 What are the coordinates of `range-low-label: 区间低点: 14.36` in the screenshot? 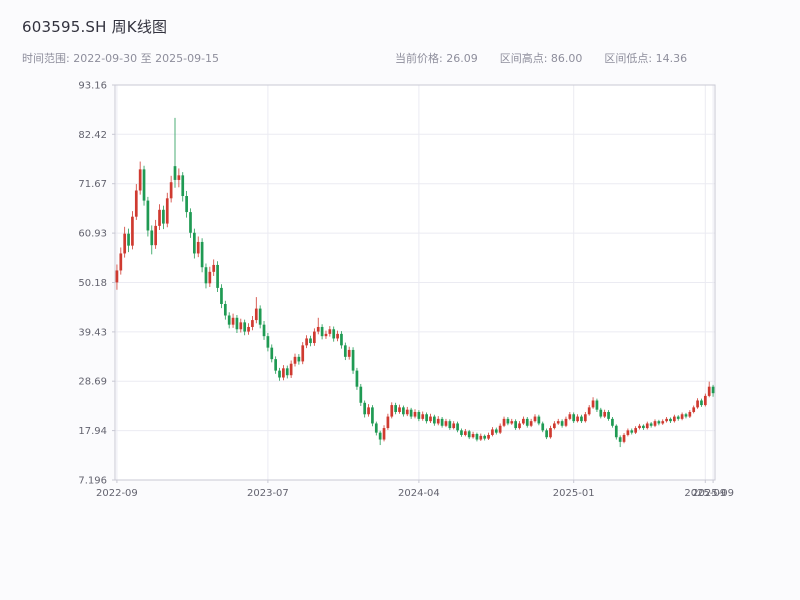 It's located at (646, 58).